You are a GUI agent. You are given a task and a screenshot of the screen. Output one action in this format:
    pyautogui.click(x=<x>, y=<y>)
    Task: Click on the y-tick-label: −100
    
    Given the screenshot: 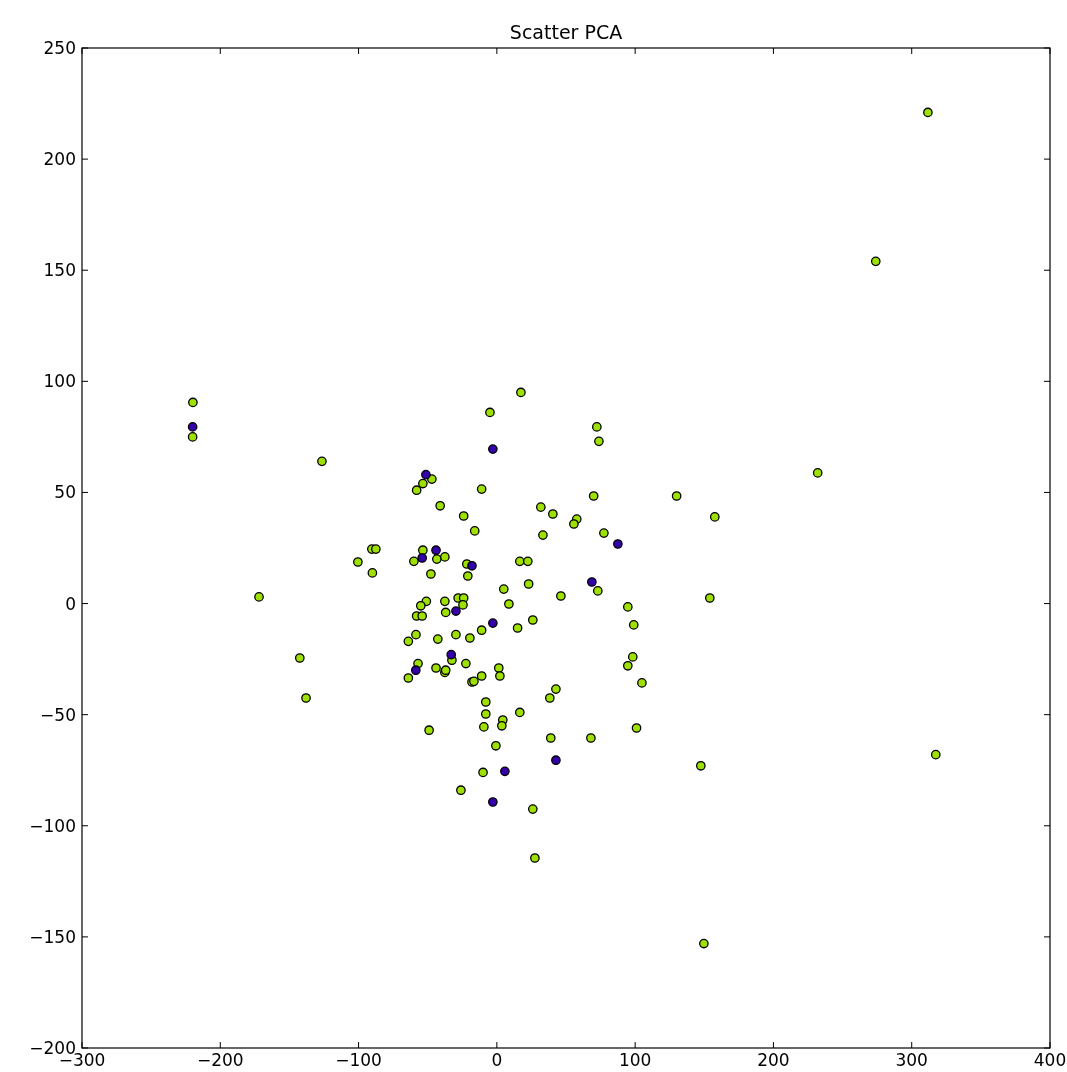 What is the action you would take?
    pyautogui.click(x=52, y=825)
    